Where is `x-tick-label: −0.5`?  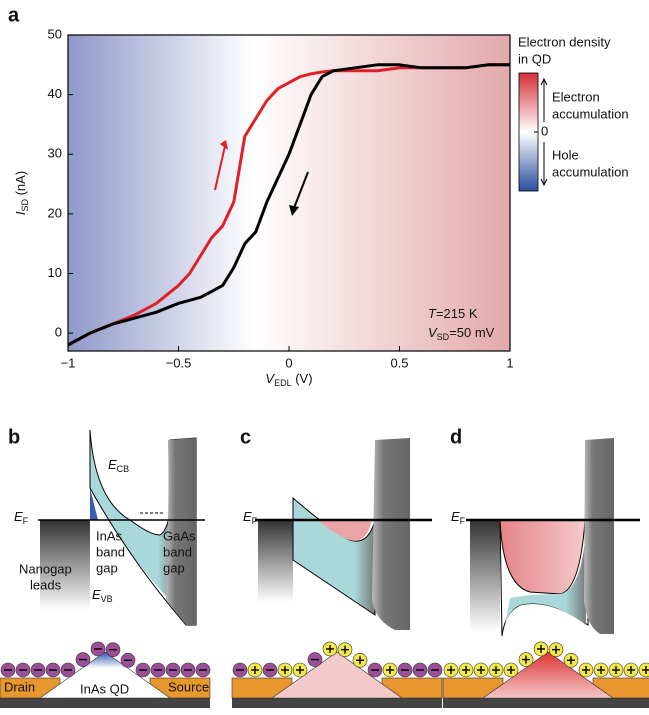
x-tick-label: −0.5 is located at coordinates (179, 362).